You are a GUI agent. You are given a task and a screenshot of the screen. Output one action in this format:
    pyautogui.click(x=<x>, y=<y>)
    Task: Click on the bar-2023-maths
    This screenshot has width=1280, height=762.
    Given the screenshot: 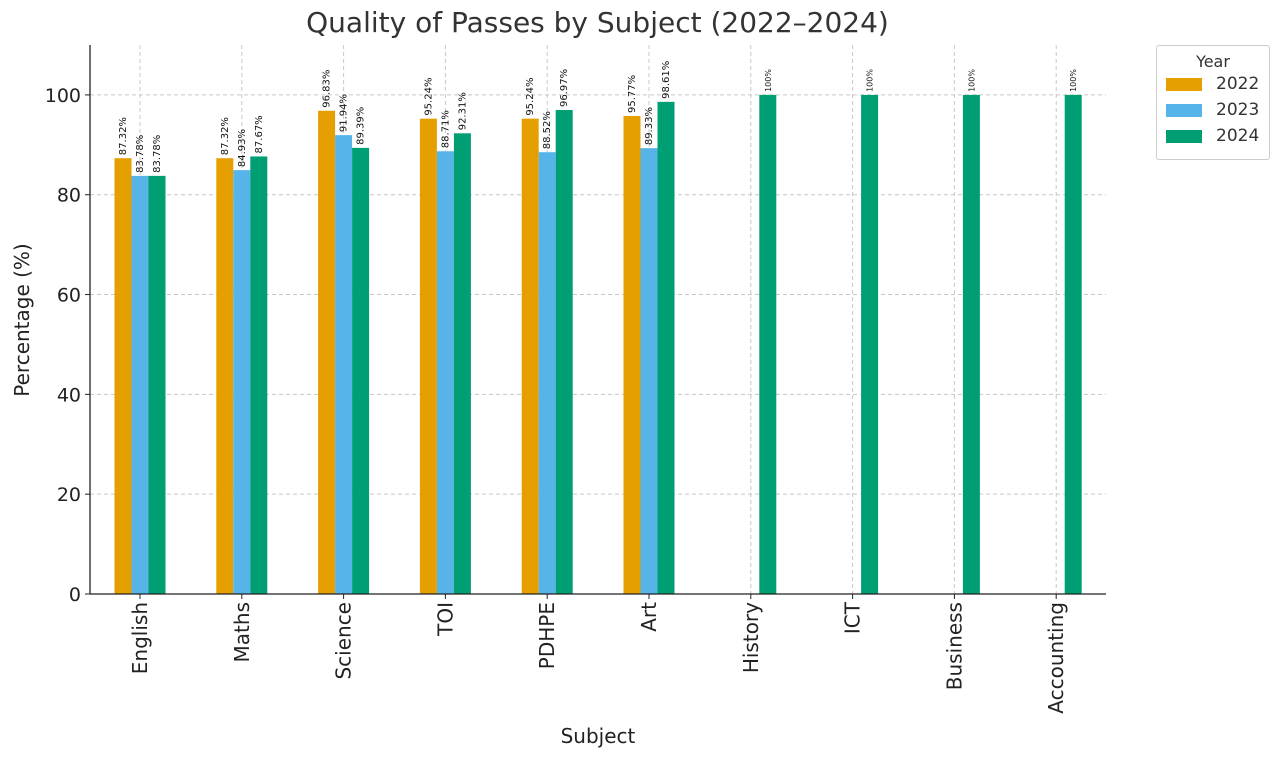 What is the action you would take?
    pyautogui.click(x=242, y=382)
    